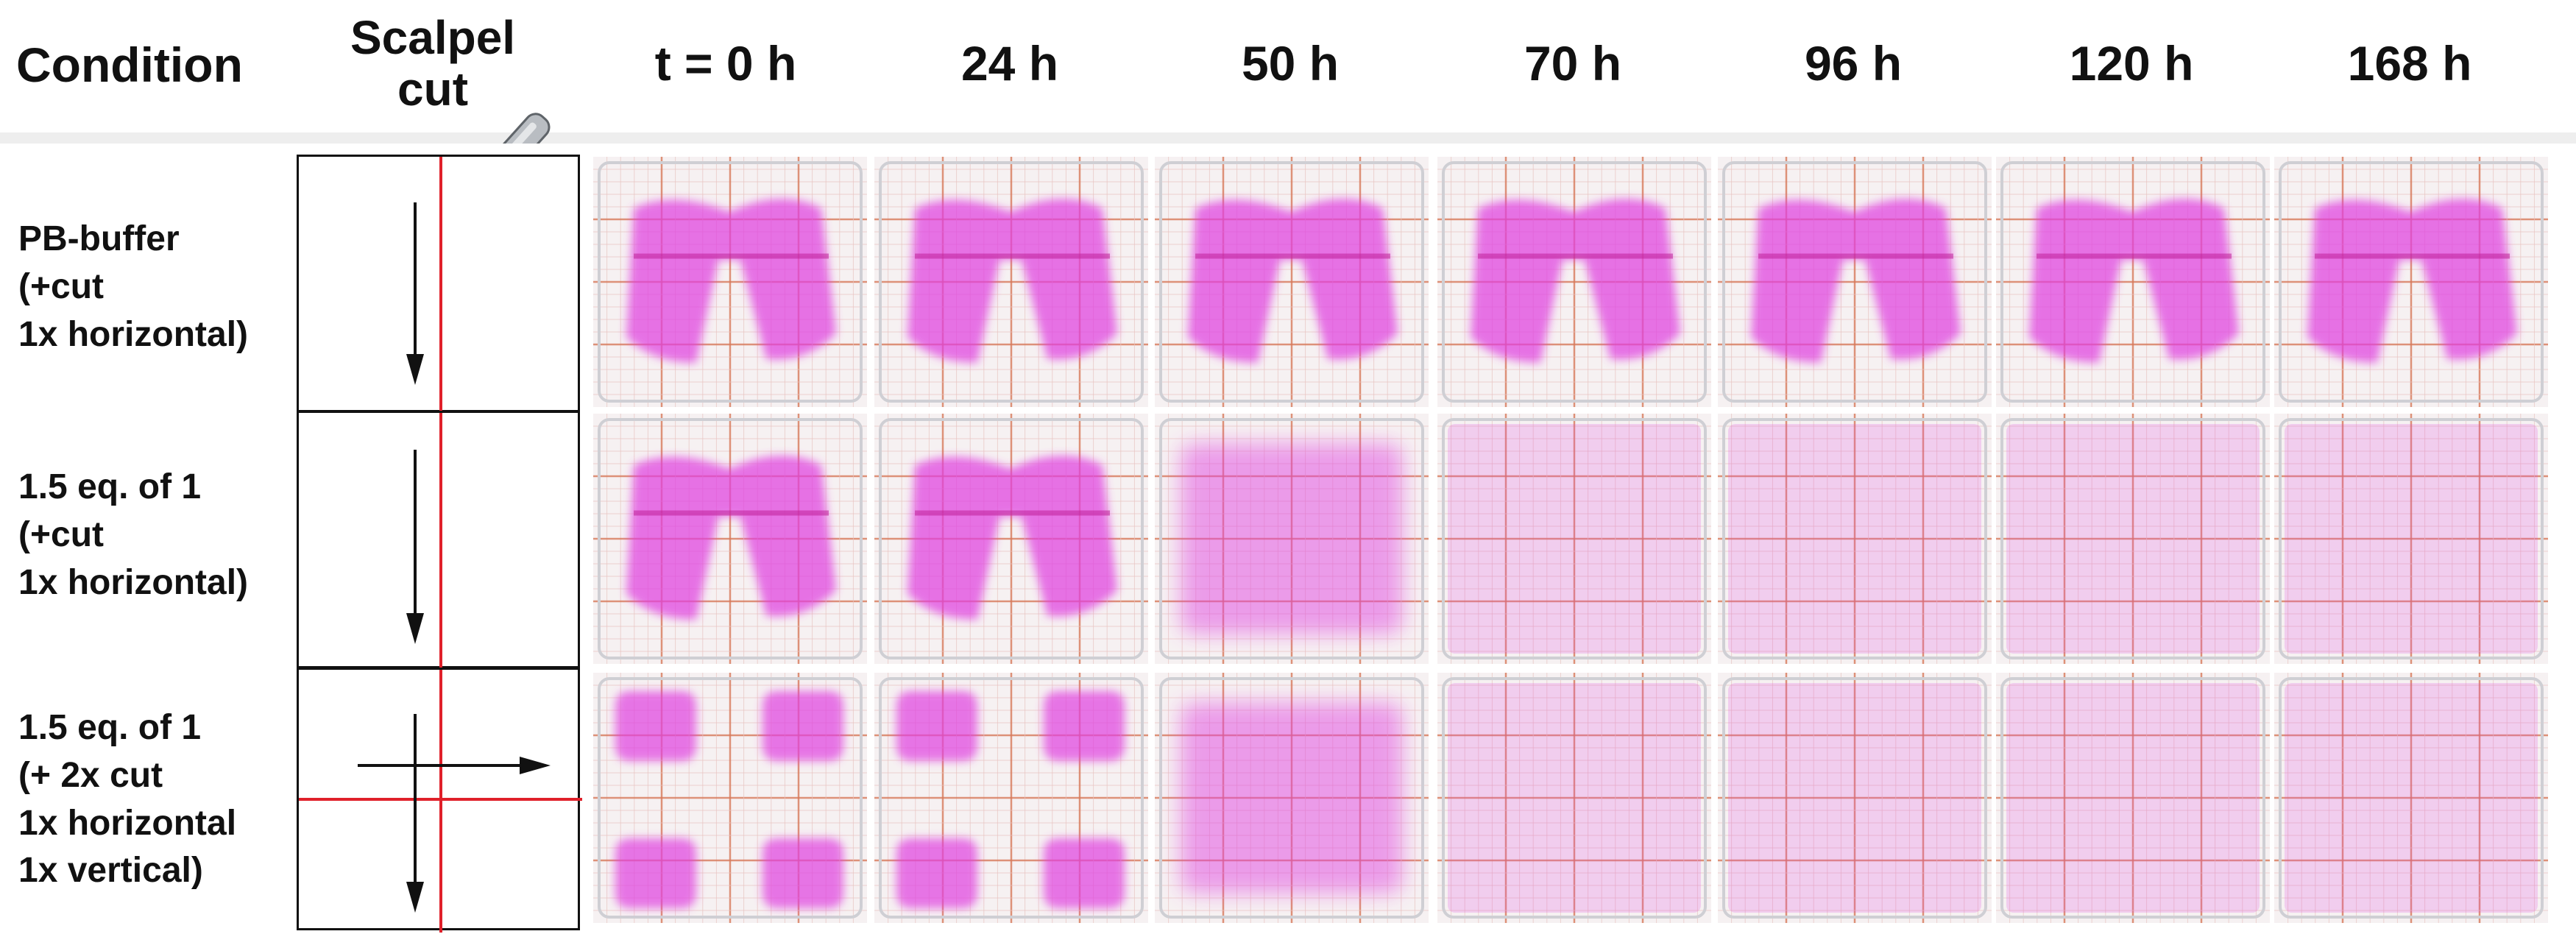 The height and width of the screenshot is (948, 2576). What do you see at coordinates (2411, 798) in the screenshot?
I see `sample-photo-r3-c7` at bounding box center [2411, 798].